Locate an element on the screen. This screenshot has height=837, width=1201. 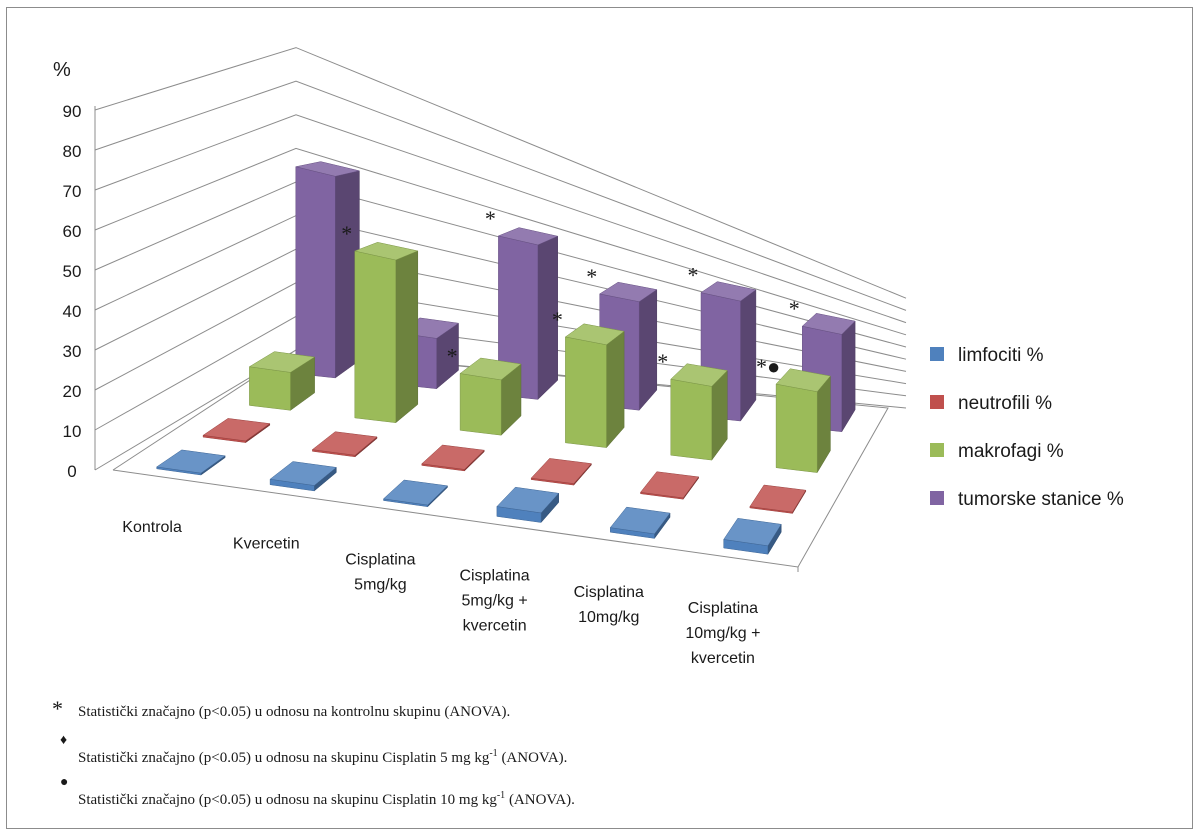
legend-label: makrofagi % is located at coordinates (1011, 451).